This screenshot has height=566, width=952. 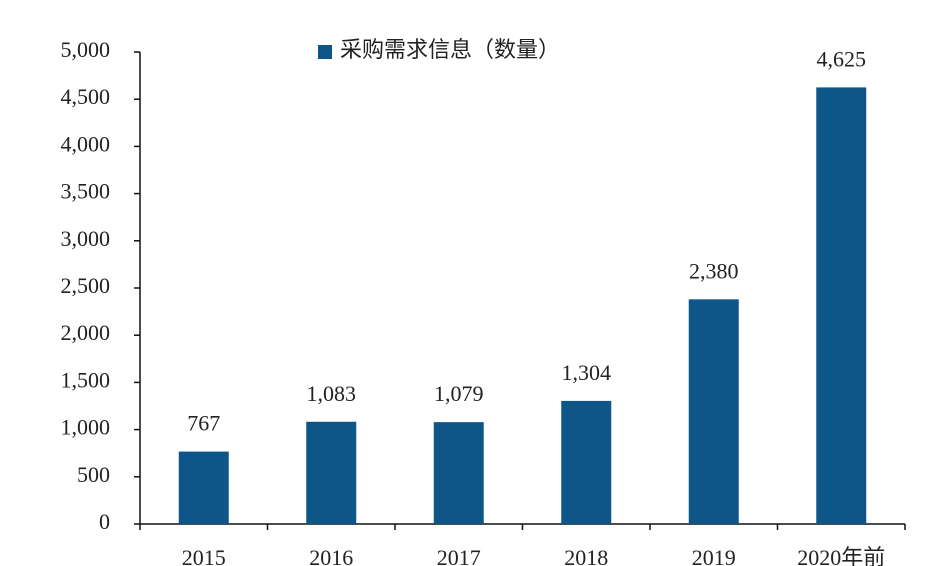 I want to click on x-tick-label: 2020年前, so click(x=841, y=555).